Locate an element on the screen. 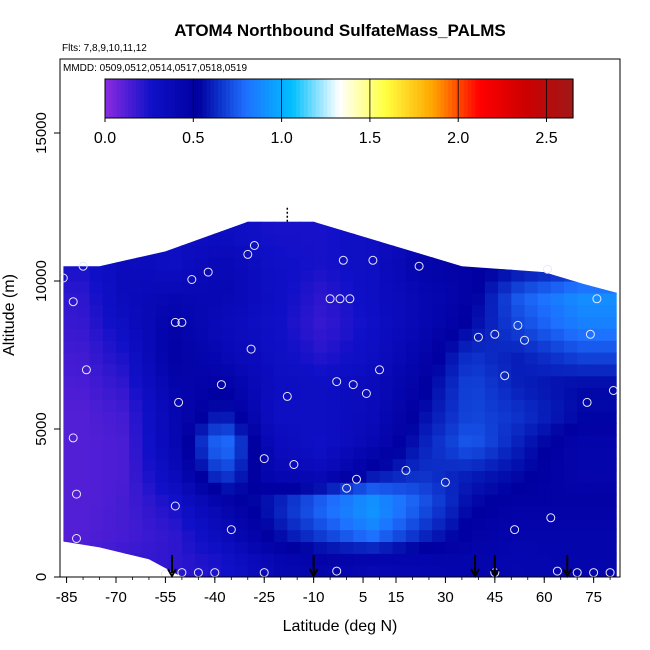  dates-note: MMDD: 0509,0512,0514,0517,0518,0519 is located at coordinates (155, 68).